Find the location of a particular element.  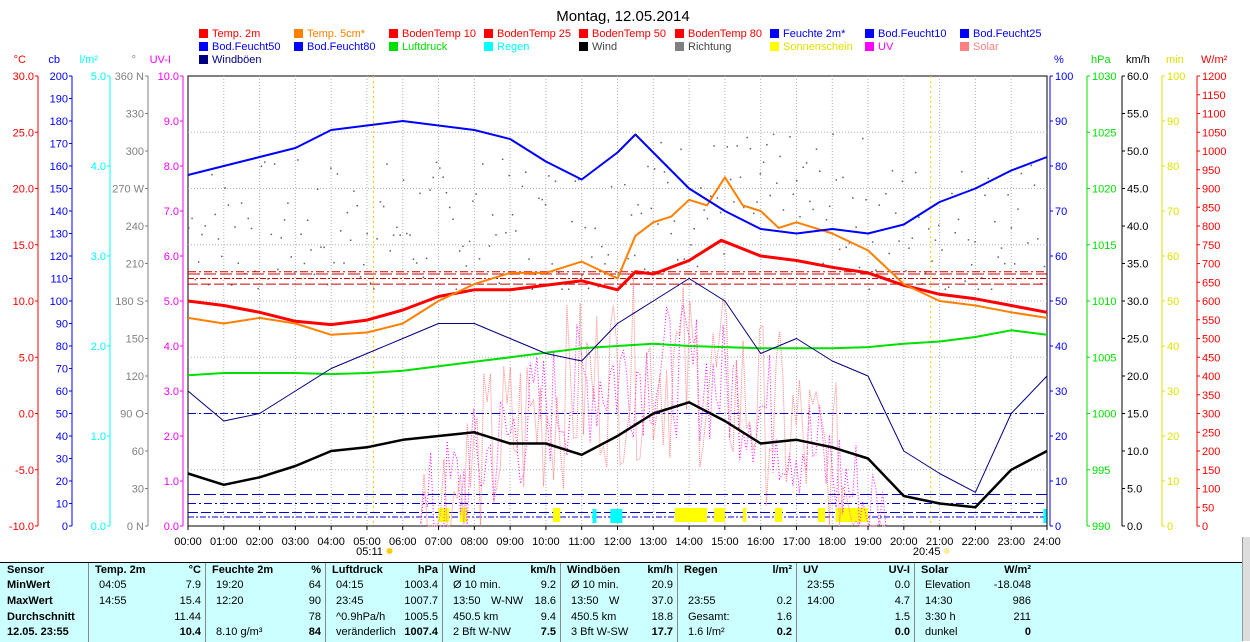

x-tick-label: 08:00 is located at coordinates (475, 542).